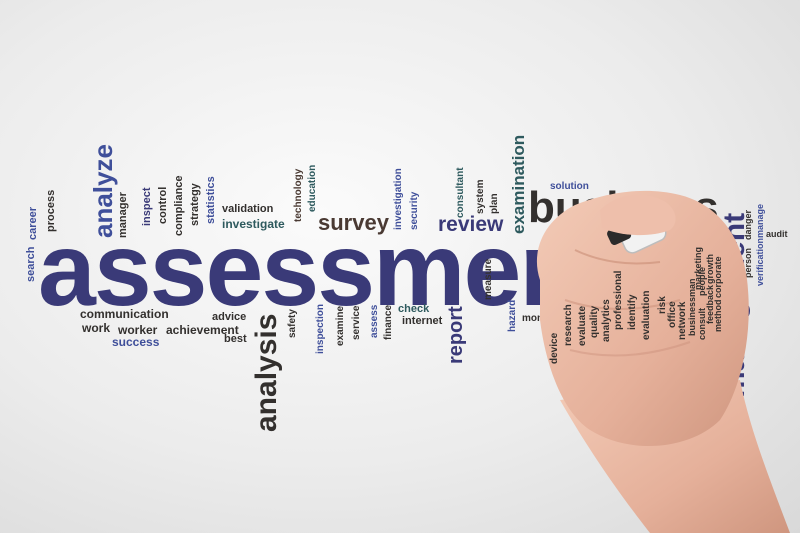 The width and height of the screenshot is (800, 533). Describe the element at coordinates (96, 328) in the screenshot. I see `word-work: work` at that location.